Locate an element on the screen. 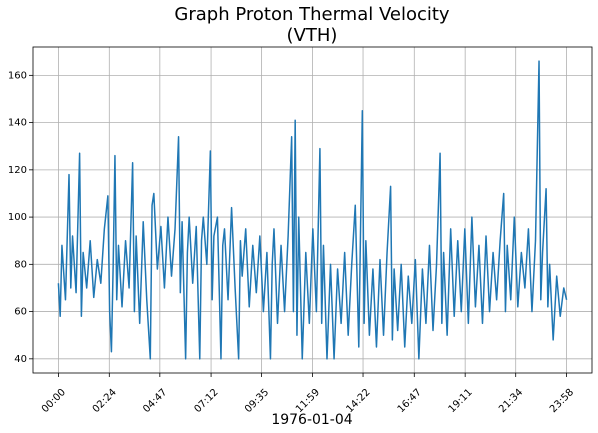 Image resolution: width=598 pixels, height=433 pixels. y-tick-label: 120 is located at coordinates (17, 170).